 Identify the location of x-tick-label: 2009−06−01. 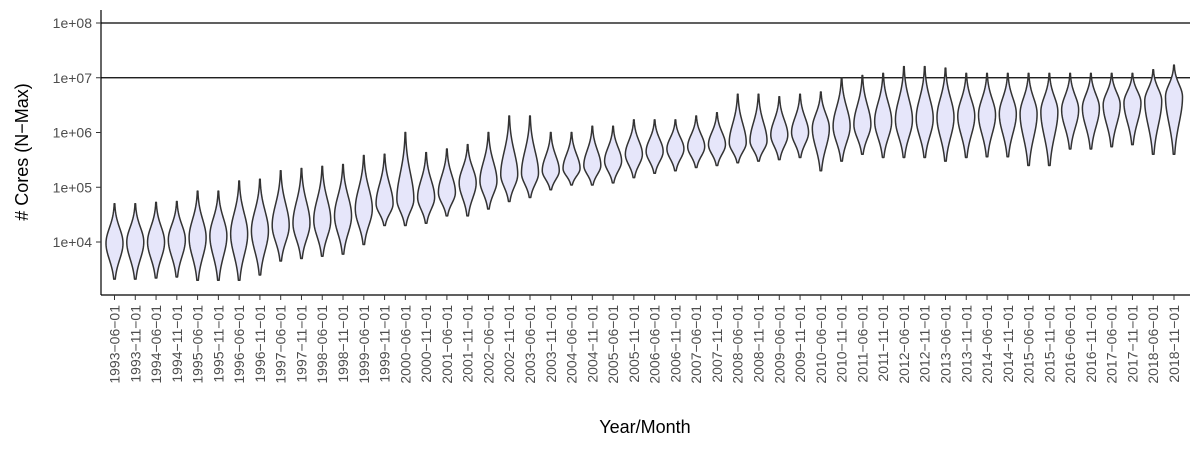
(779, 344).